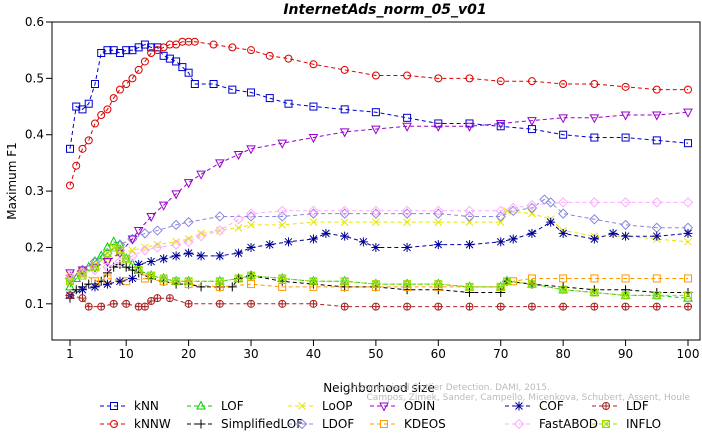  I want to click on legend-item-simplifiedlof: SimplifiedLOF, so click(245, 424).